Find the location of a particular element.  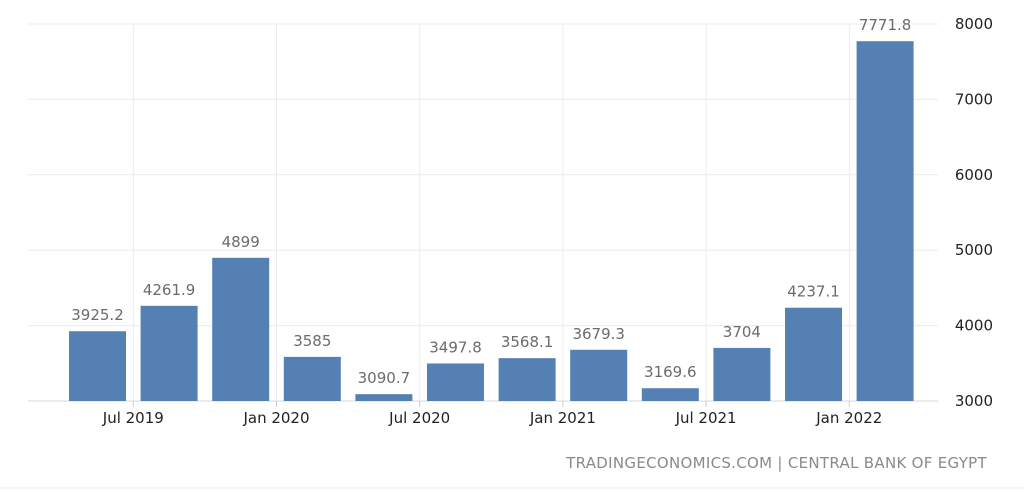

x-tick-label: Jan 2021 is located at coordinates (562, 418).